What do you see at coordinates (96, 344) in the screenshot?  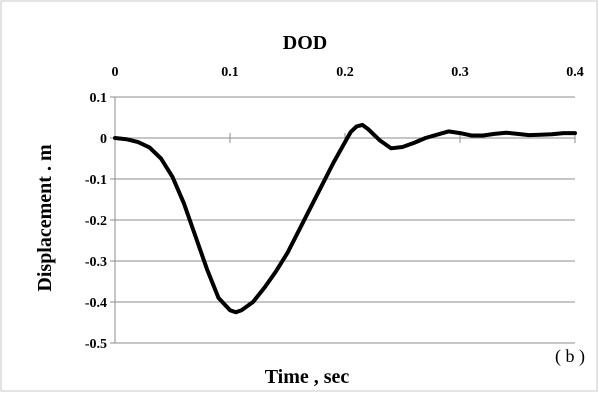 I see `y-tick-label-6: -0.5` at bounding box center [96, 344].